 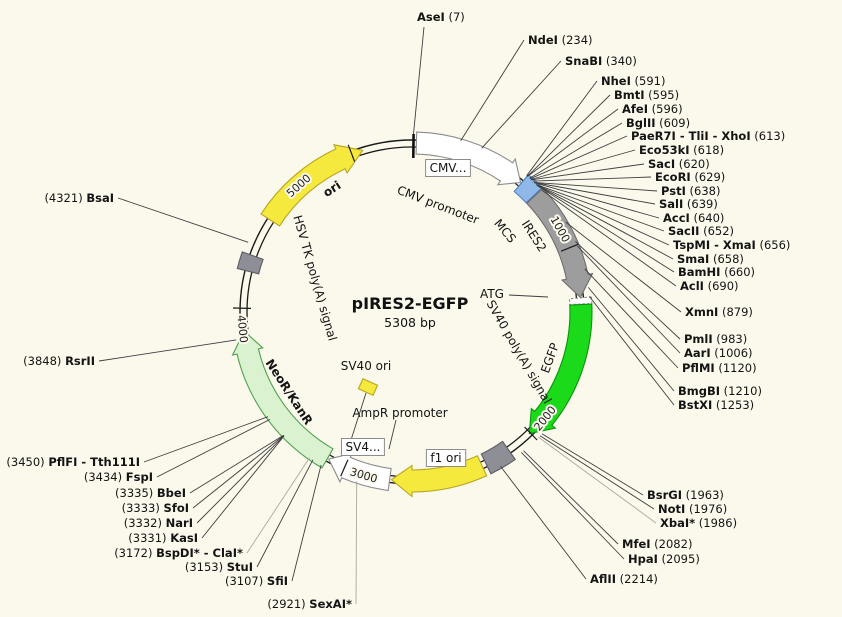 I want to click on site-bmti: BmtI (595), so click(x=646, y=95).